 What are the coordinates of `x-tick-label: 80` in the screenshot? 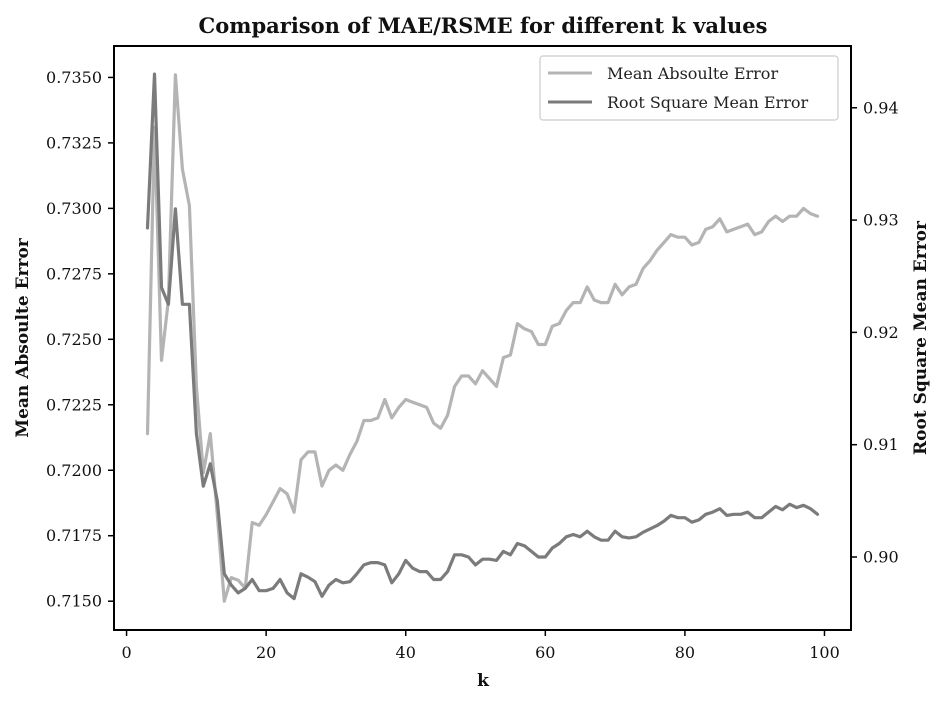 It's located at (685, 652).